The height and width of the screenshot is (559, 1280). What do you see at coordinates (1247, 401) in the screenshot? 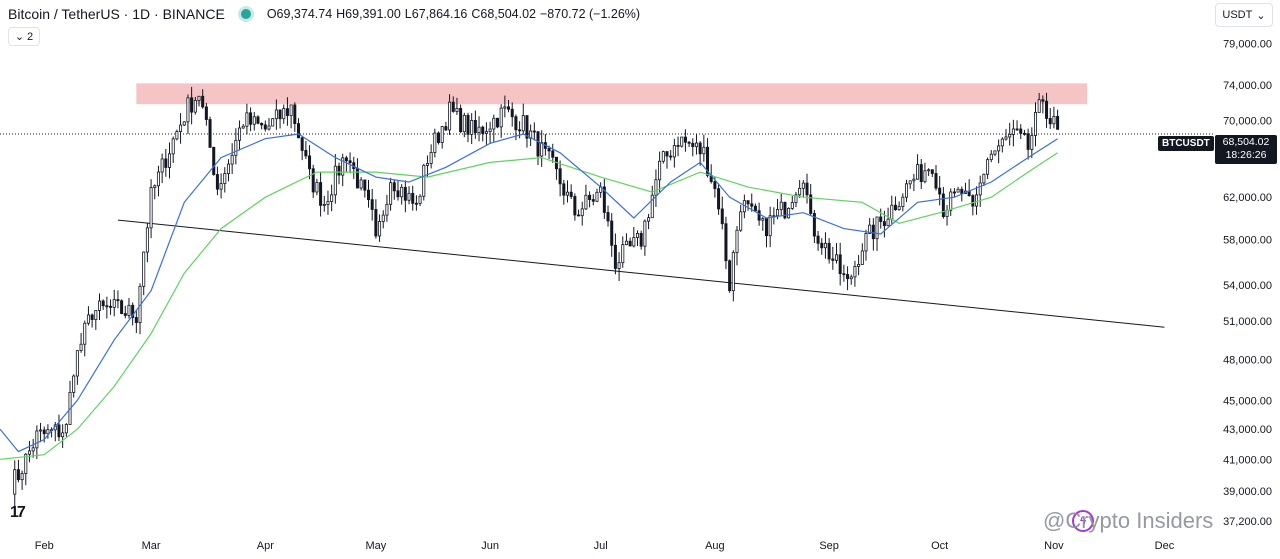
I see `y-tick-label: 45,000.00` at bounding box center [1247, 401].